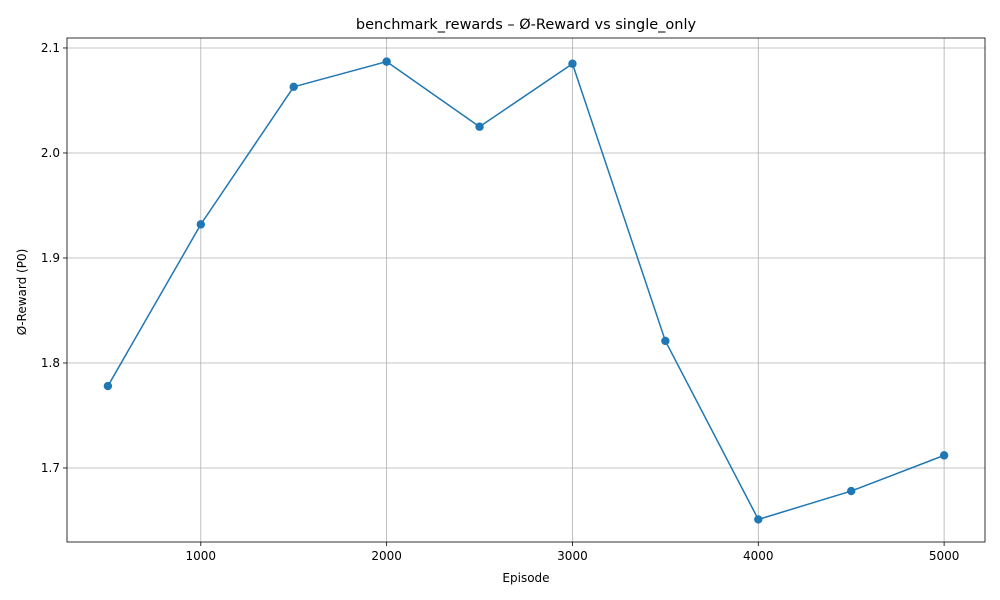 Image resolution: width=1000 pixels, height=600 pixels. What do you see at coordinates (944, 556) in the screenshot?
I see `x-tick-label: 5000` at bounding box center [944, 556].